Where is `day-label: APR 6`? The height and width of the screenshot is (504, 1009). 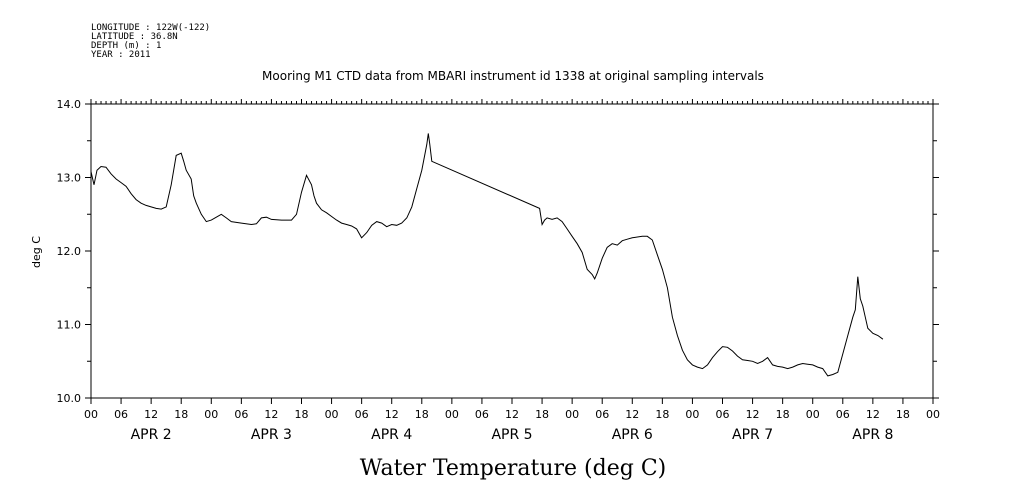 day-label: APR 6 is located at coordinates (632, 435).